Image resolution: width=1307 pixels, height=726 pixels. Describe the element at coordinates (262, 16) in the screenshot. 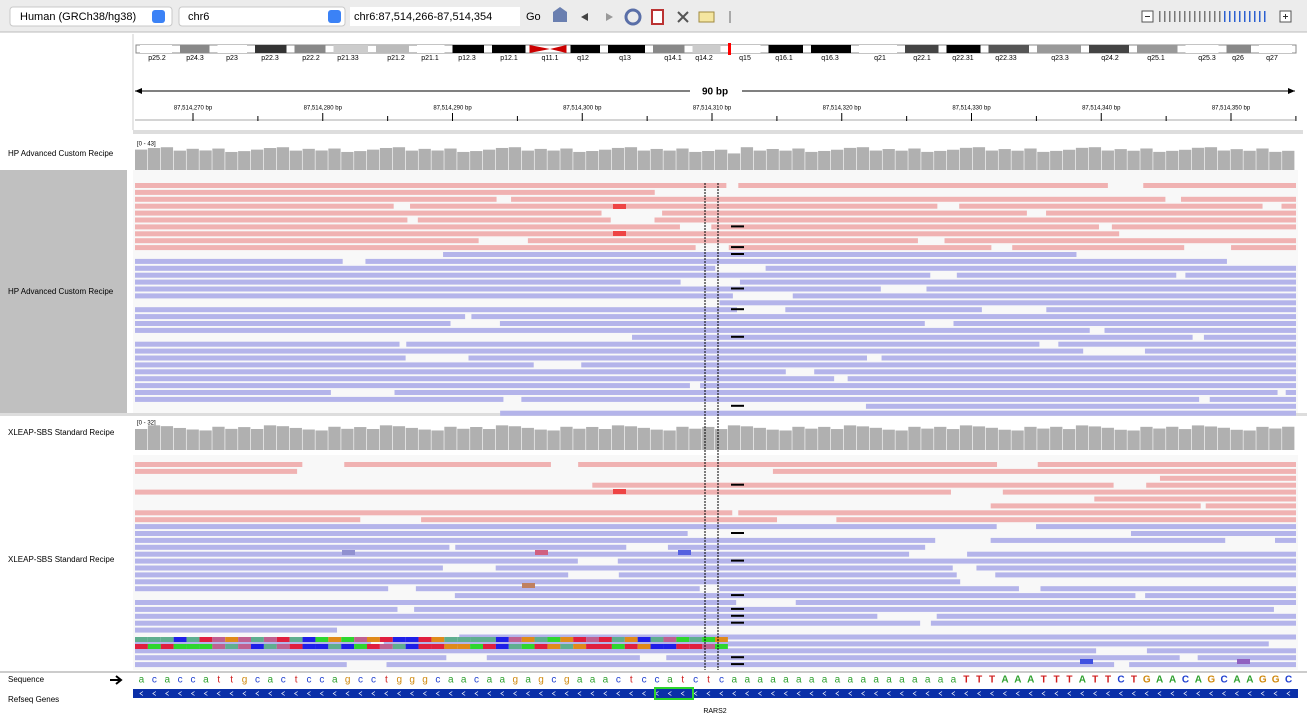

I see `chromosome-dropdown` at that location.